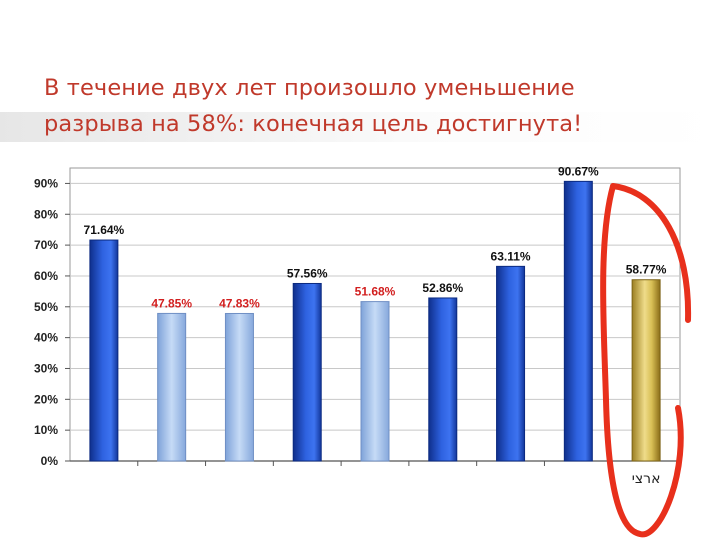 The width and height of the screenshot is (720, 540). I want to click on y-tick-label: 60%, so click(46, 276).